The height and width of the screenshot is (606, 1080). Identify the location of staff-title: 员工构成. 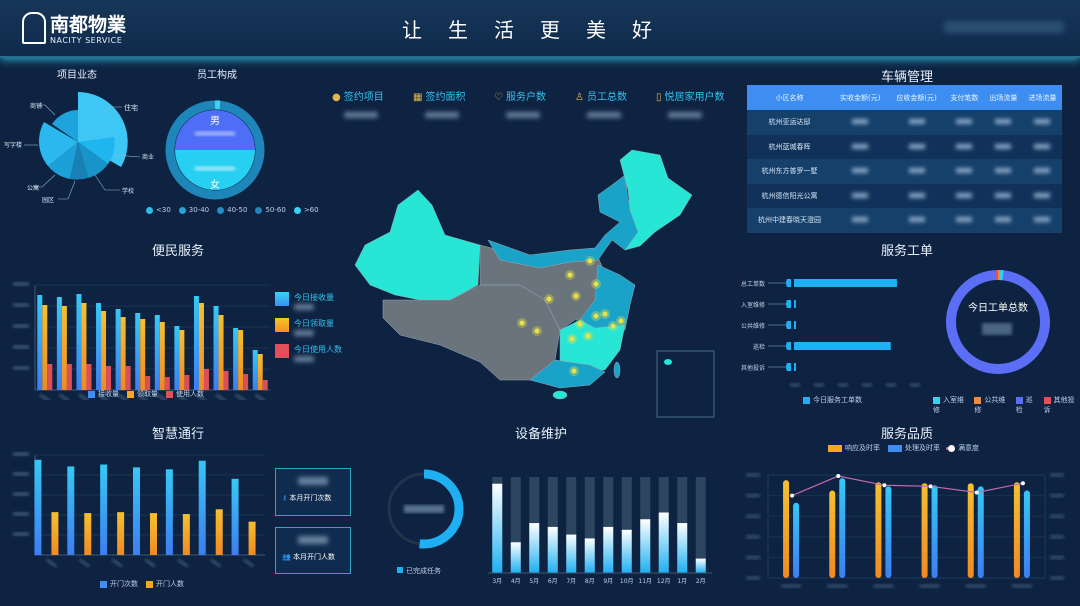
(217, 75).